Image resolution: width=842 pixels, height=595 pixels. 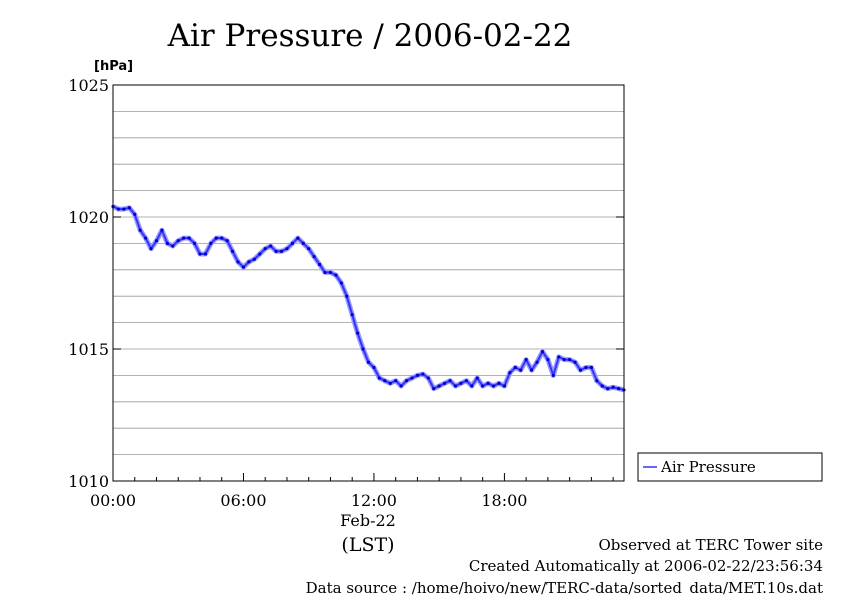 I want to click on legend-label: Air Pressure, so click(x=708, y=467).